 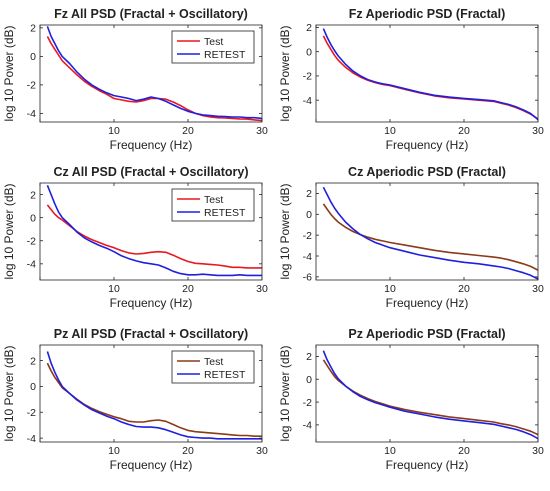 What do you see at coordinates (427, 14) in the screenshot?
I see `chart-title: Fz Aperiodic PSD (Fractal)` at bounding box center [427, 14].